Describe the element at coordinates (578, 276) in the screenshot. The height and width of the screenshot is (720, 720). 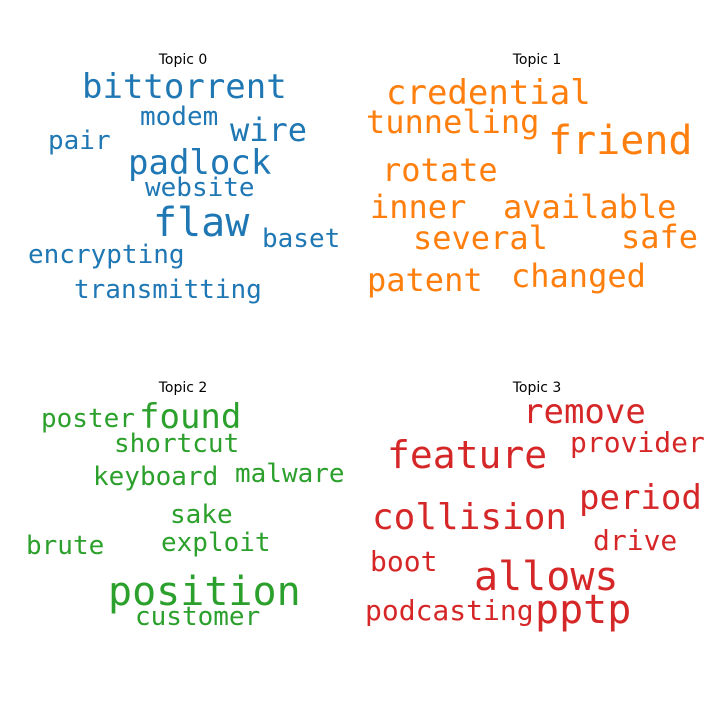
I see `cloud-word: changed` at that location.